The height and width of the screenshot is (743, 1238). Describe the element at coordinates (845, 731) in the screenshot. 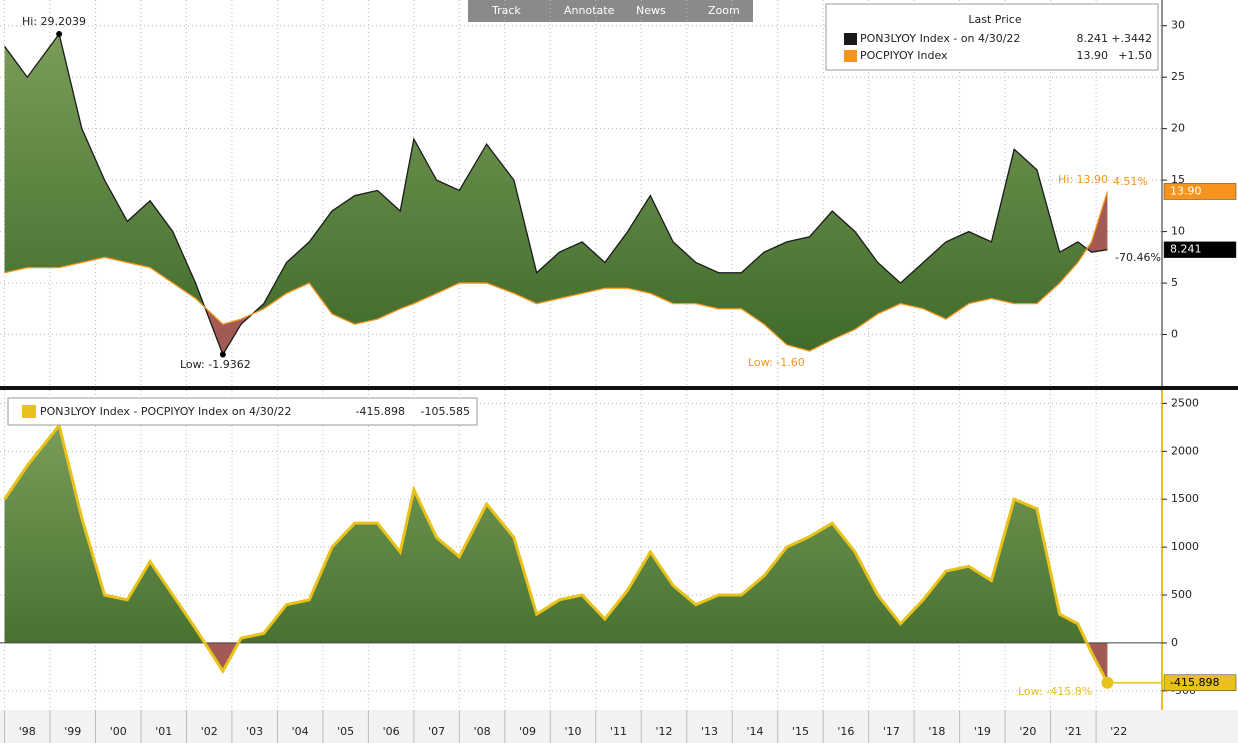

I see `x-tick-label: '16` at that location.